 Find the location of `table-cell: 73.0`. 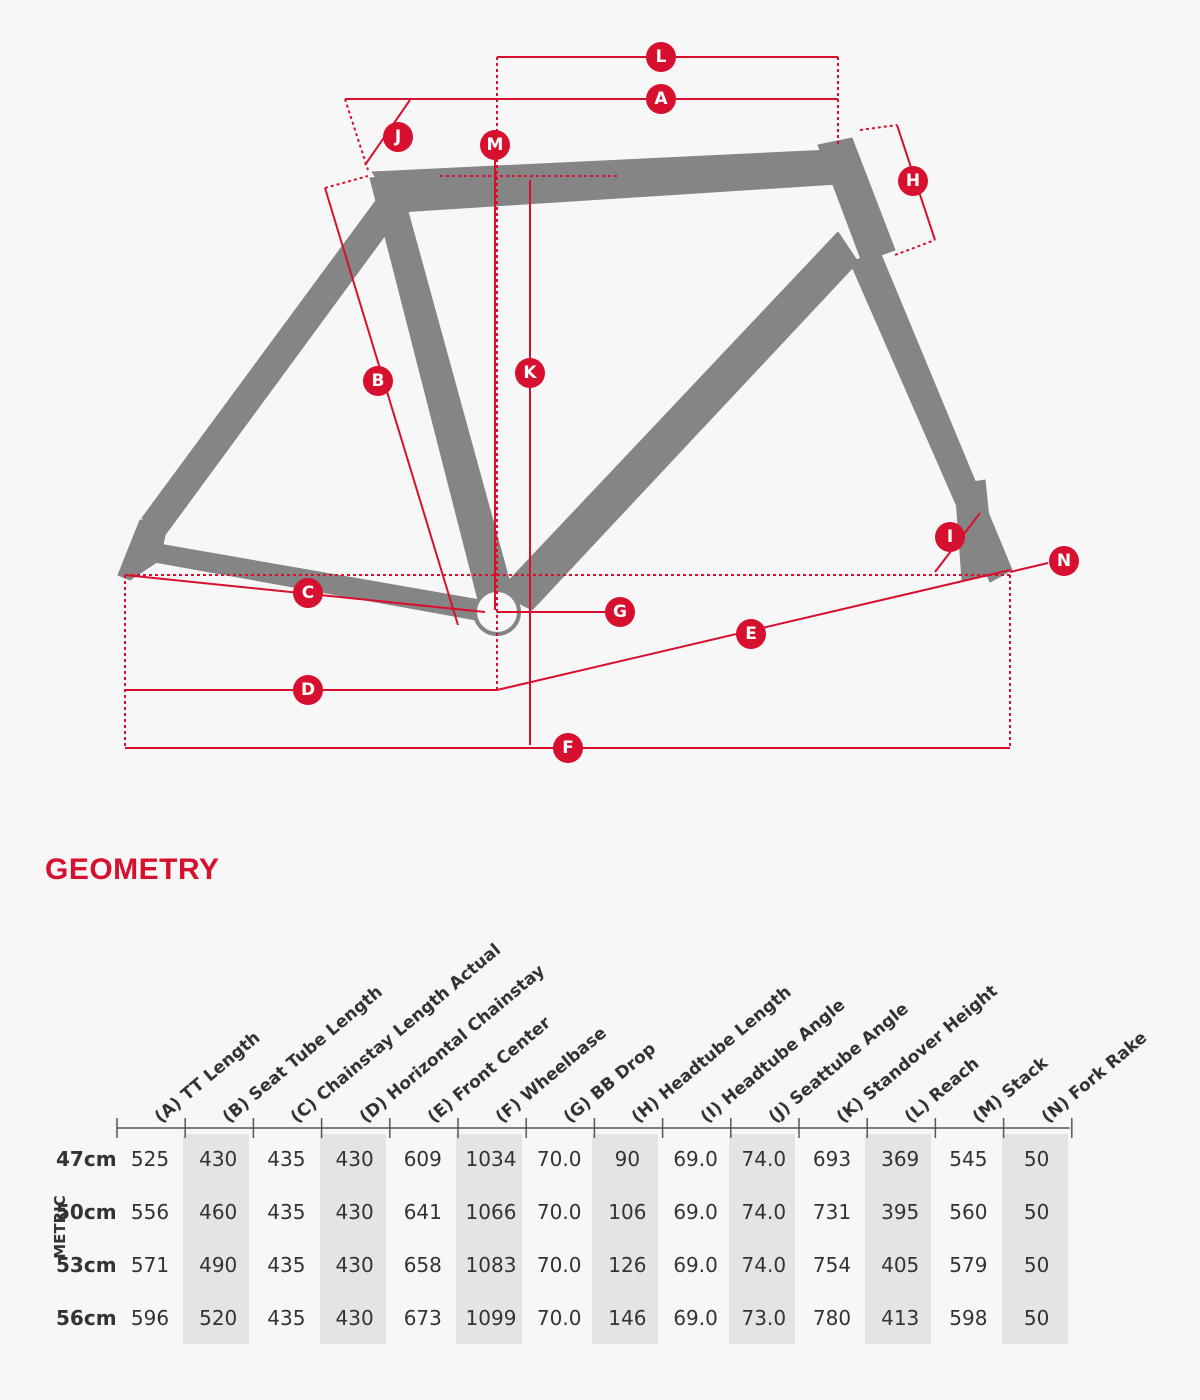

table-cell: 73.0 is located at coordinates (764, 1318).